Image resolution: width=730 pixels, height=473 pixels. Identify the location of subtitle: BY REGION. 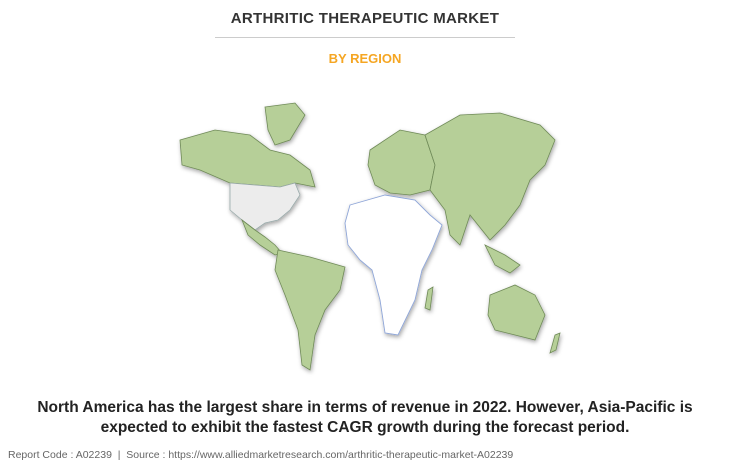
(365, 58).